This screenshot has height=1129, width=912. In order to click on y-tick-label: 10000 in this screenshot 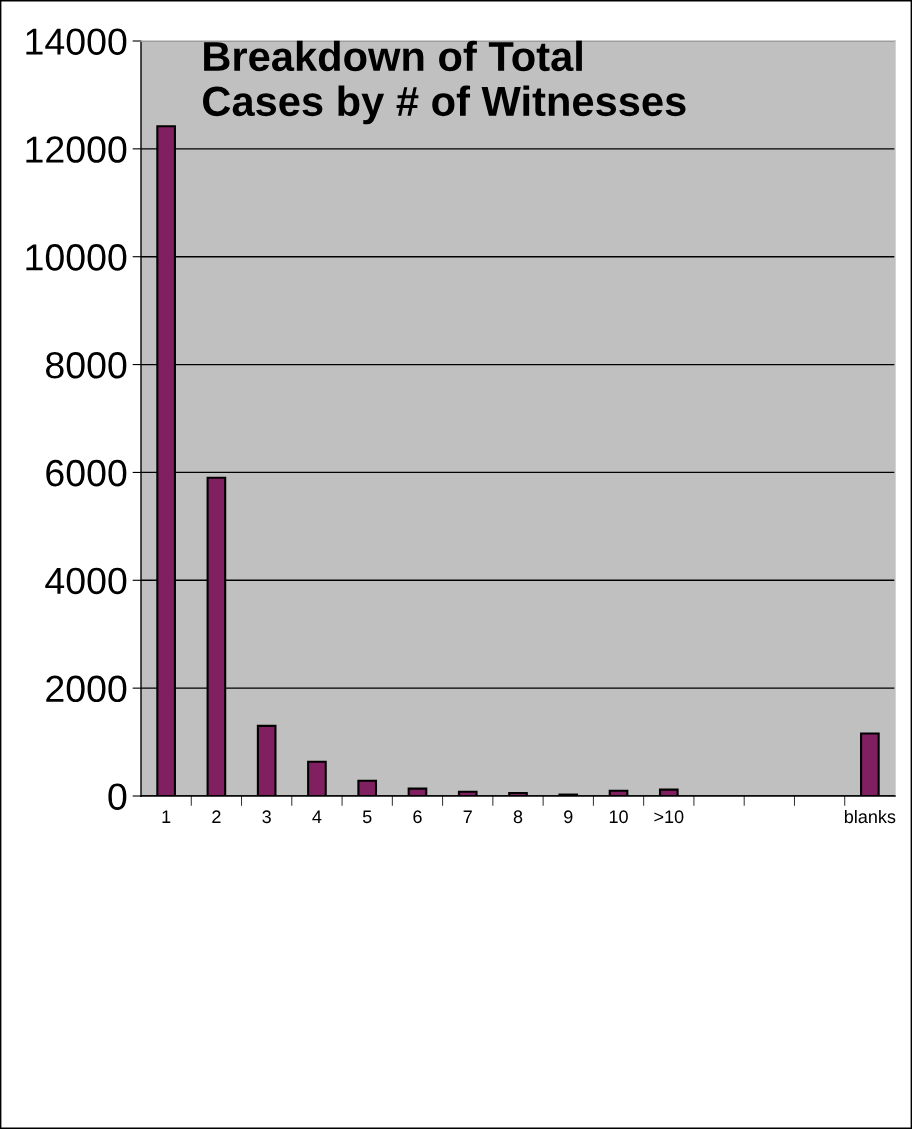, I will do `click(76, 257)`.